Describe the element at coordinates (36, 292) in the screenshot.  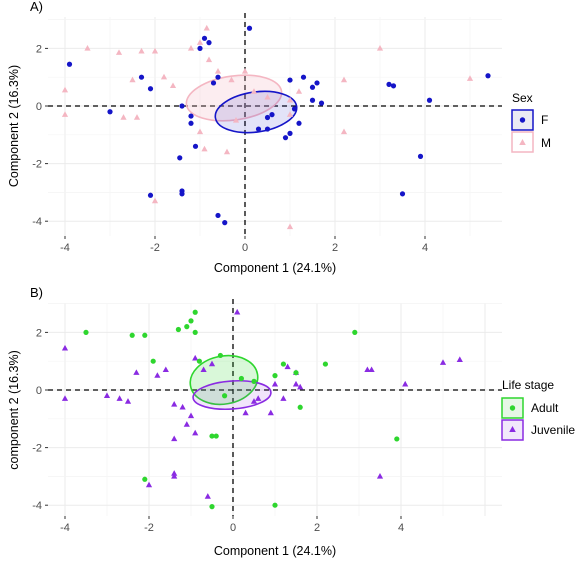
I see `panel-b-label: B)` at that location.